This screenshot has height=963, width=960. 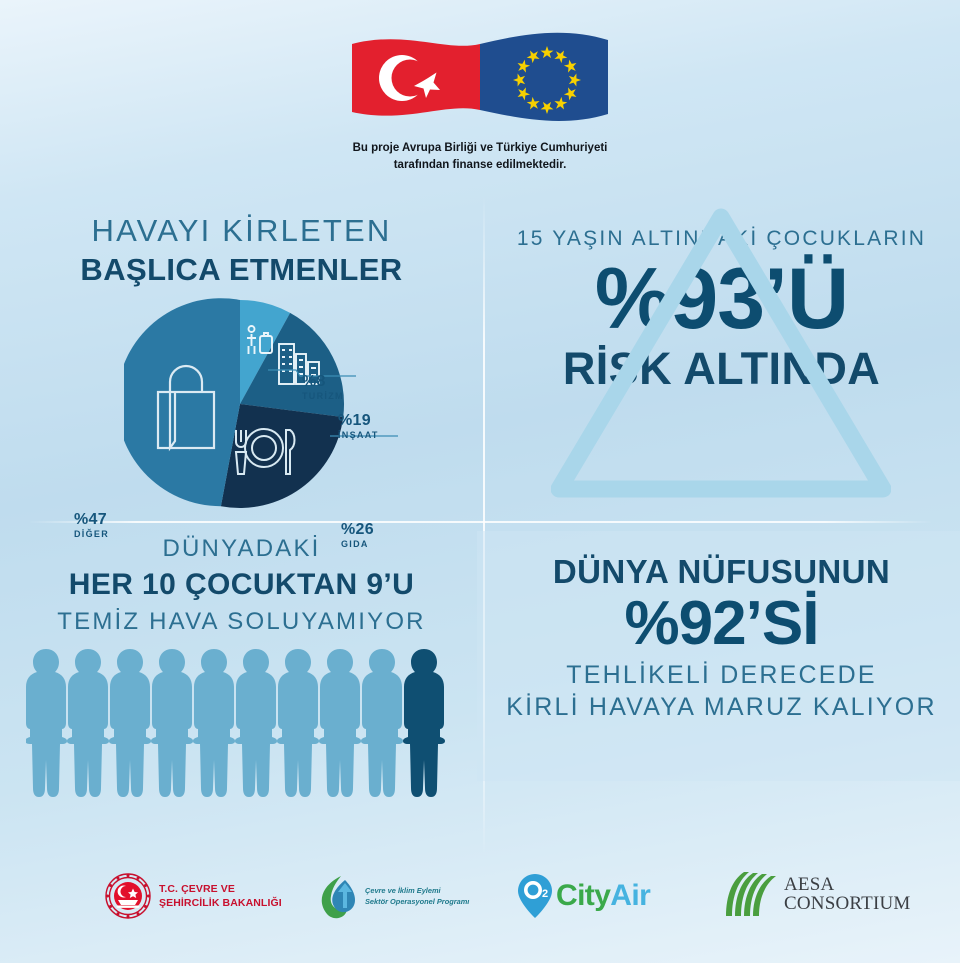 I want to click on pie-label-gida-value: %26, so click(x=357, y=529).